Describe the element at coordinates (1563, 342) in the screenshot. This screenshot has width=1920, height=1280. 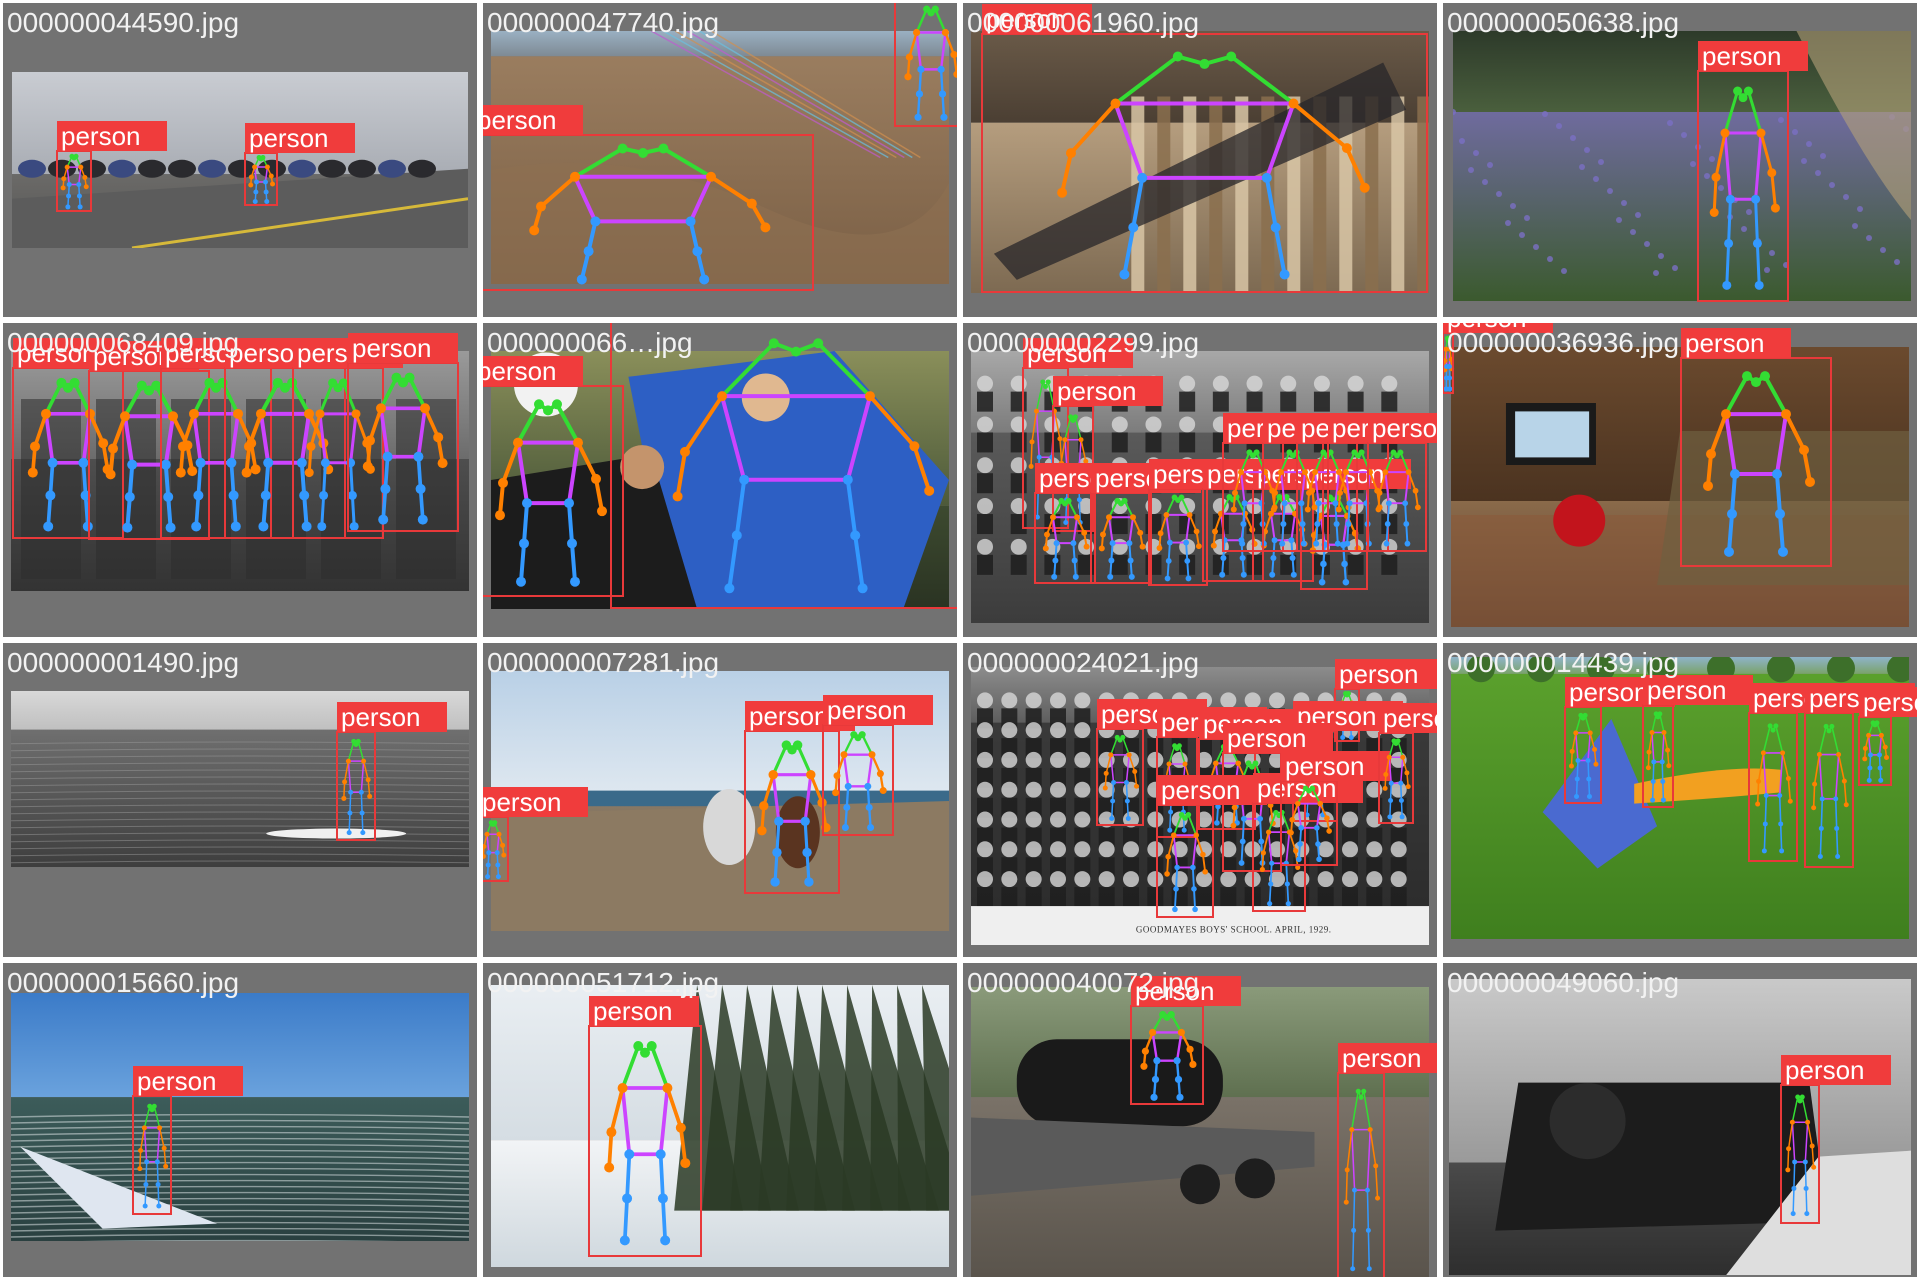
I see `filename-label: 000000036936.jpg` at that location.